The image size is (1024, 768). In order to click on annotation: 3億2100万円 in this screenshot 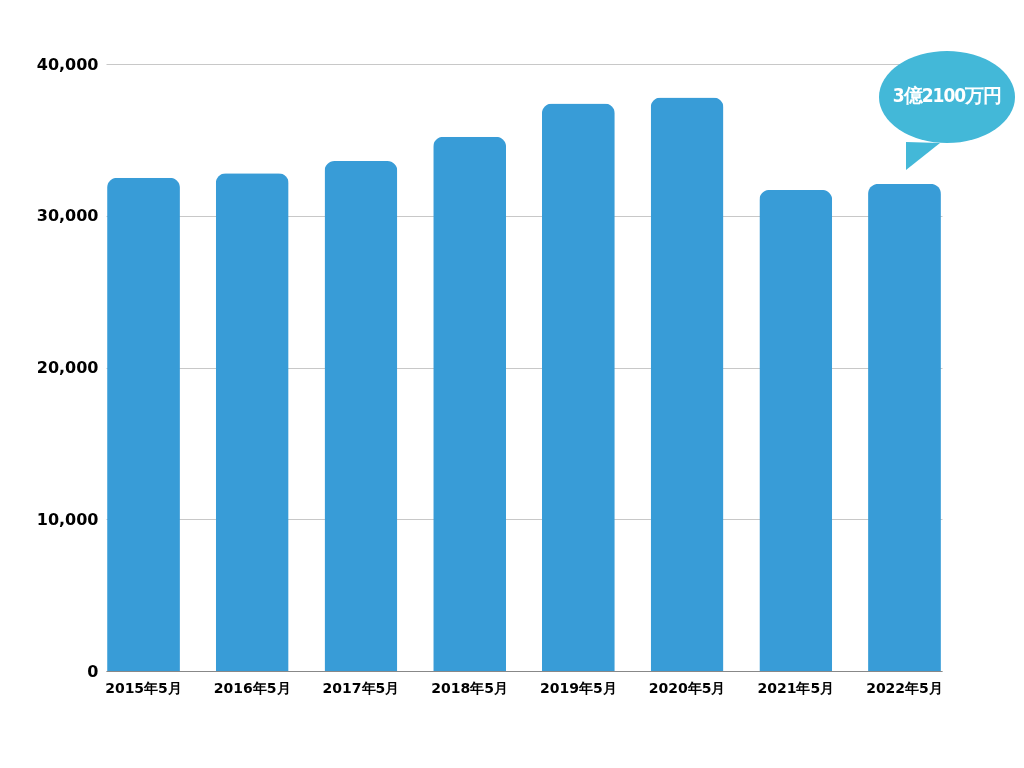, I will do `click(947, 95)`.